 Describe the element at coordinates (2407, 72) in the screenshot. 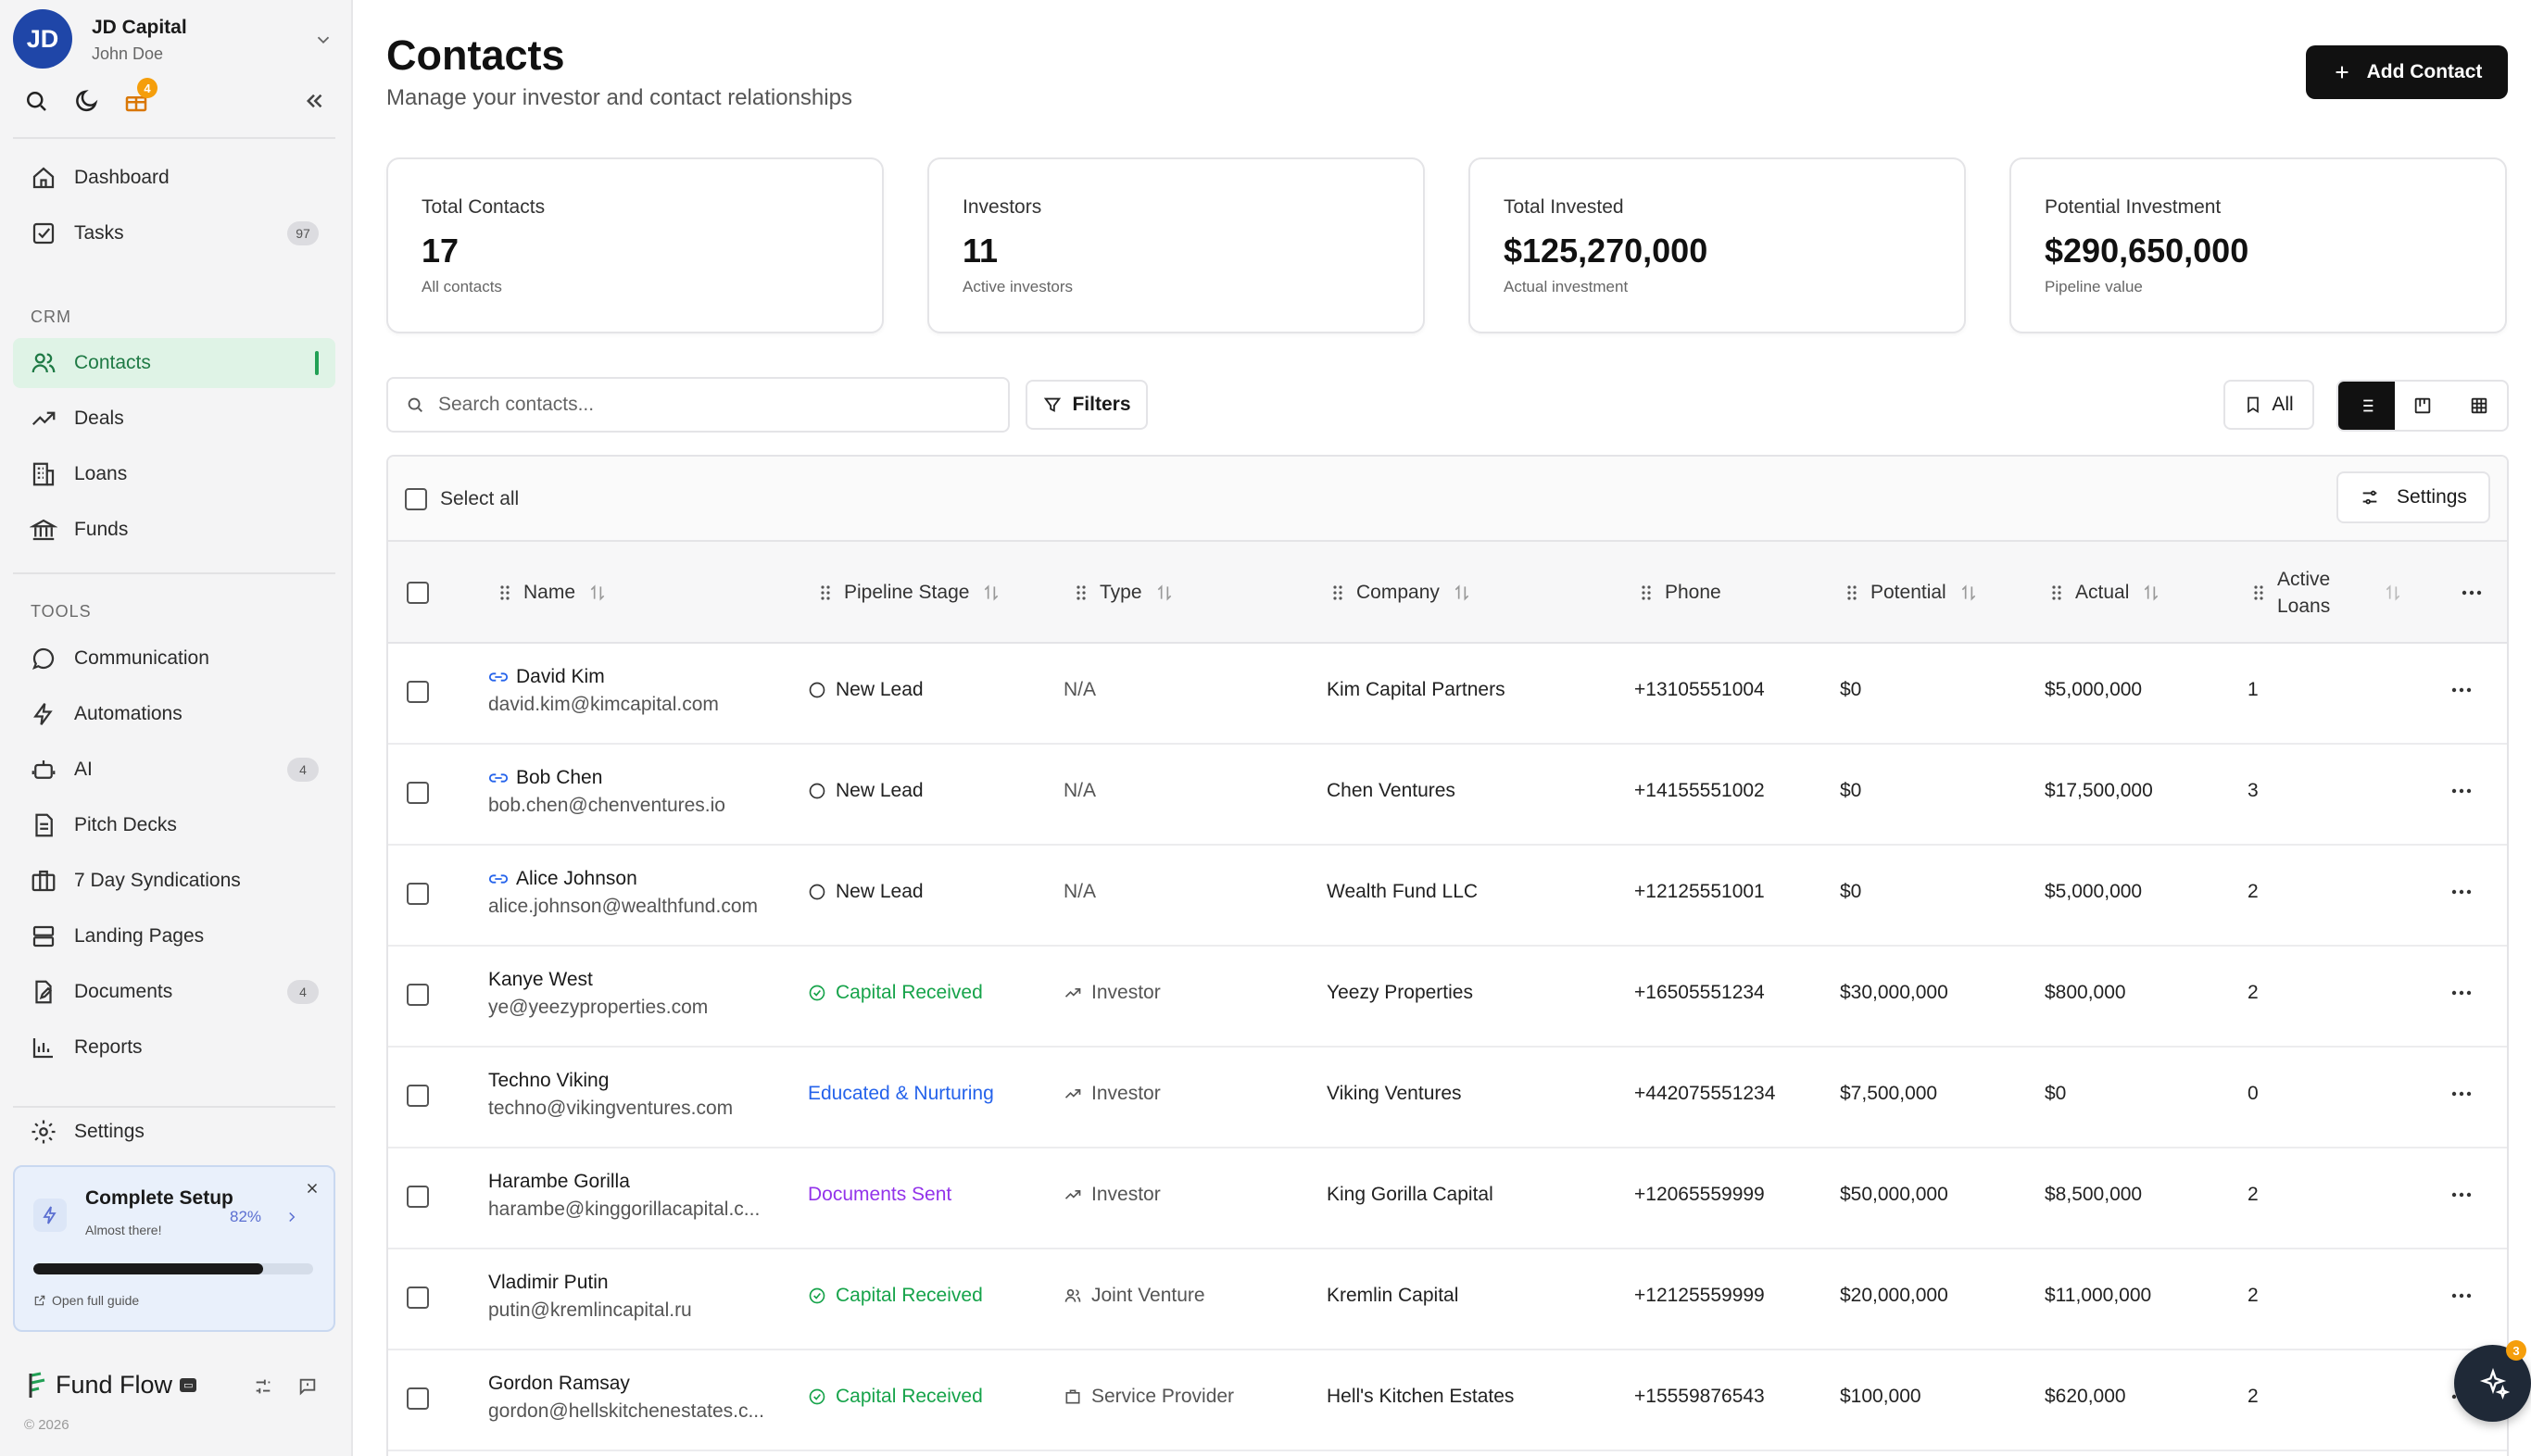

I see `add-contact-button: Add Contact` at that location.